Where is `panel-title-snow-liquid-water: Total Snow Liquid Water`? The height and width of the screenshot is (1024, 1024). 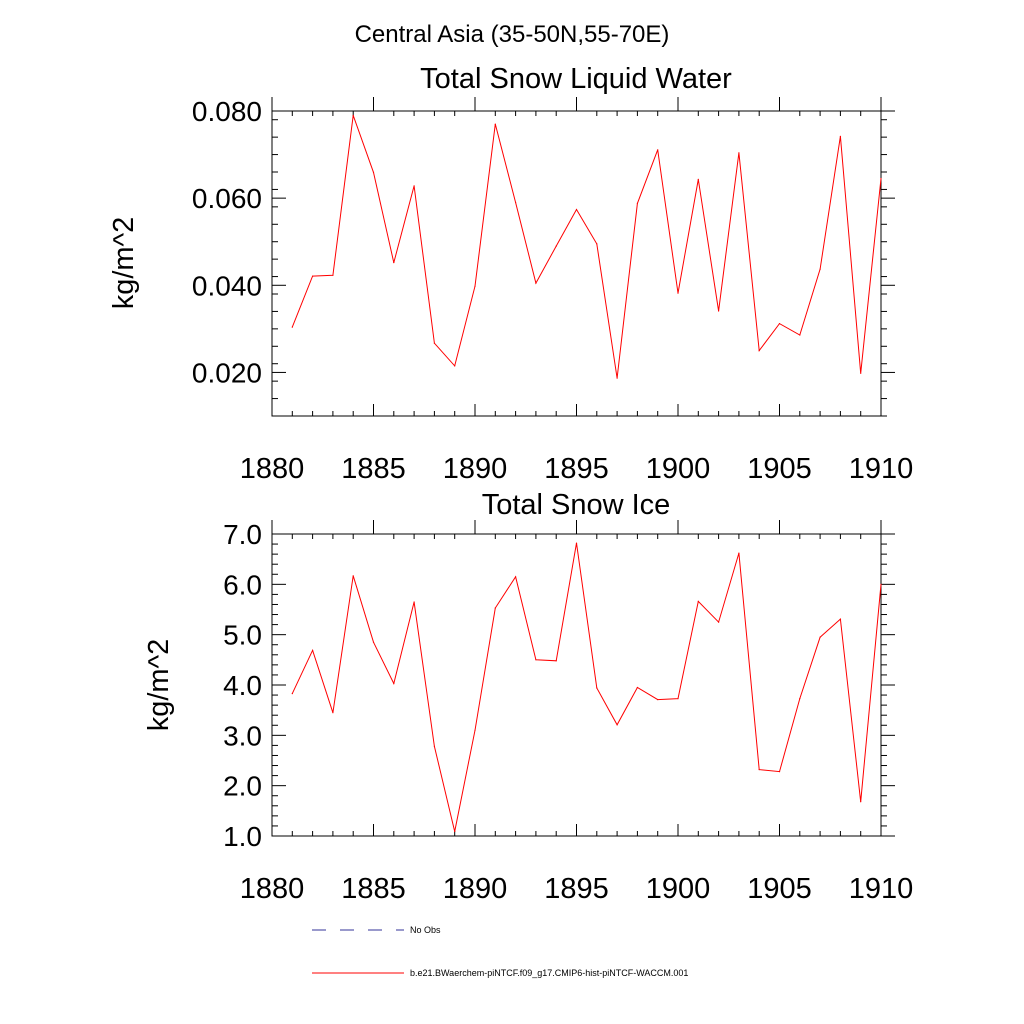
panel-title-snow-liquid-water: Total Snow Liquid Water is located at coordinates (576, 79).